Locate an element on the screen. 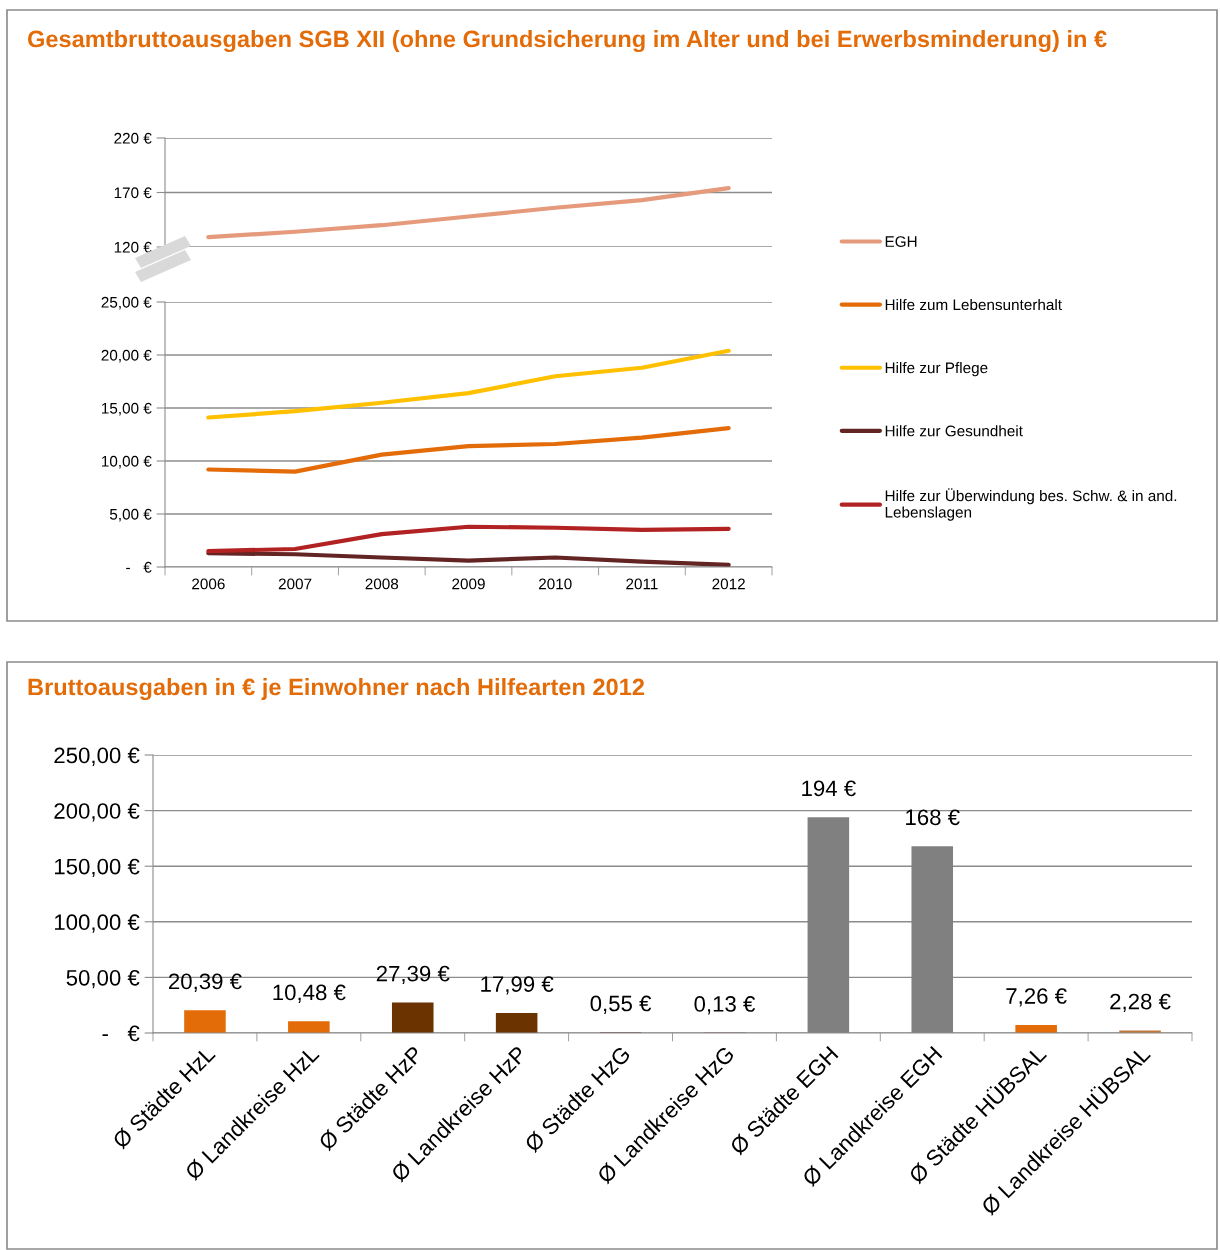  data-label: 17,99 € is located at coordinates (517, 985).